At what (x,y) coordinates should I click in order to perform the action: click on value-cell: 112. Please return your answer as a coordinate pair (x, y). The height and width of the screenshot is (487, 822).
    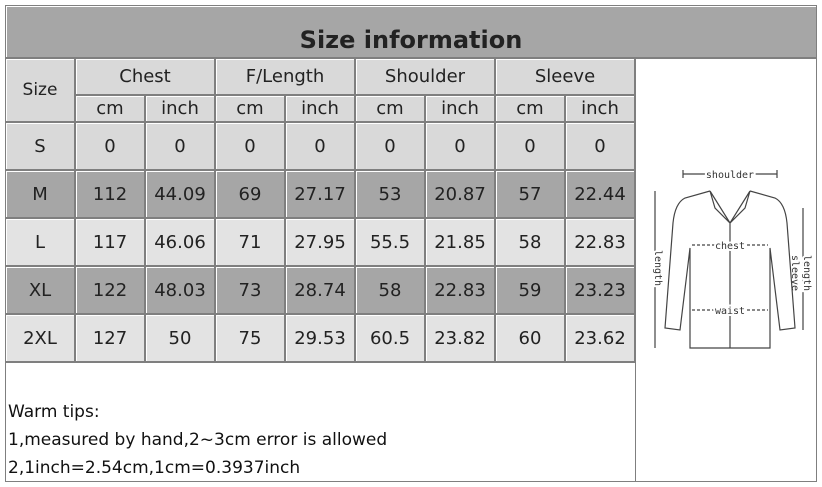
    Looking at the image, I should click on (110, 194).